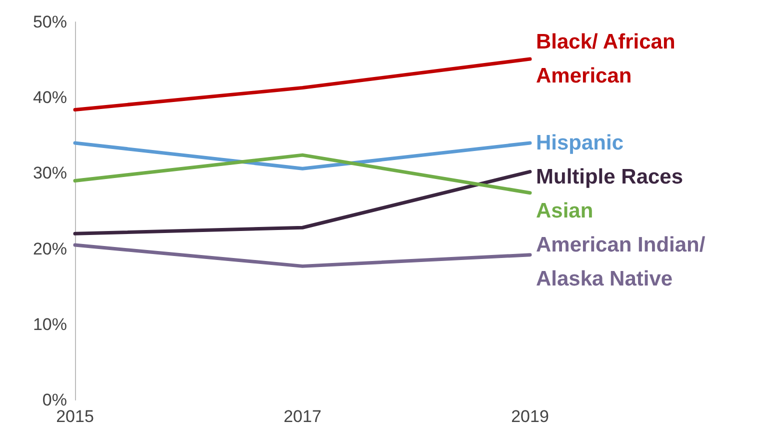 The width and height of the screenshot is (769, 440). I want to click on y-tick-label: 40%, so click(49, 98).